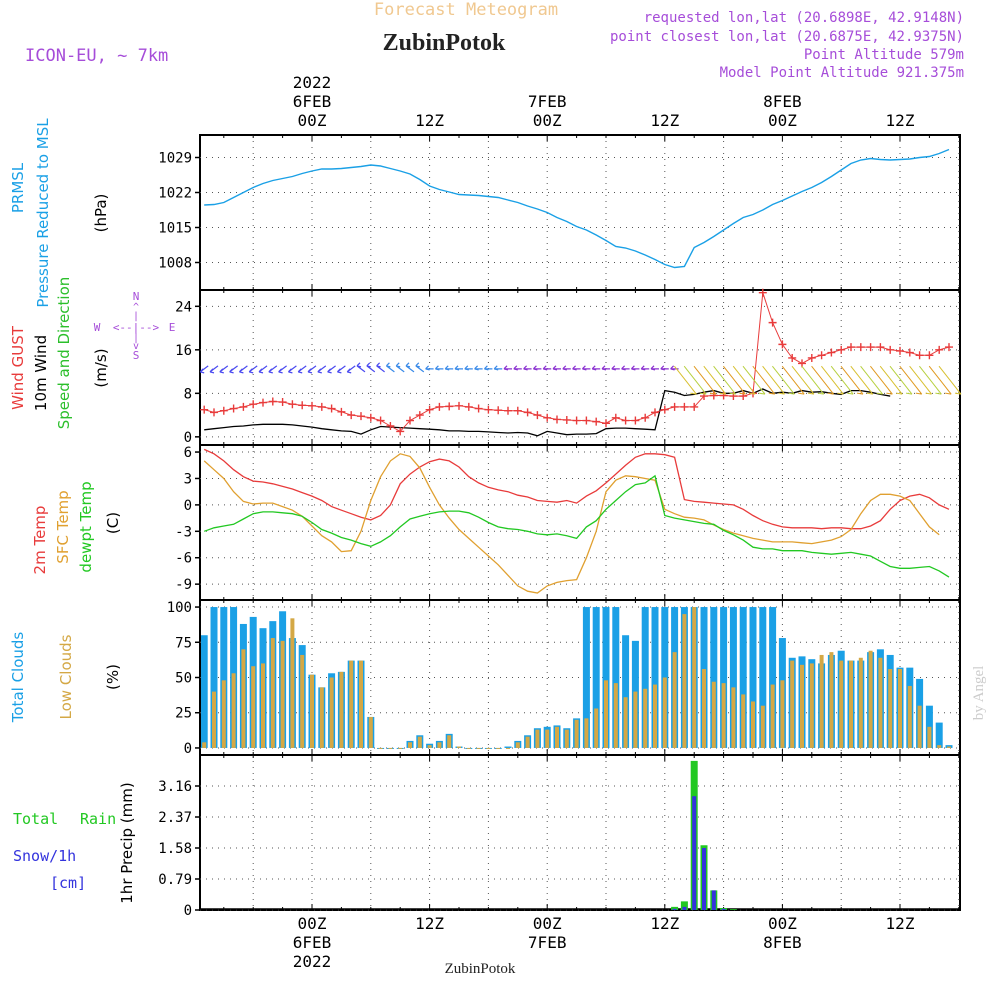 This screenshot has width=1000, height=1000. I want to click on compass-west: W, so click(97, 327).